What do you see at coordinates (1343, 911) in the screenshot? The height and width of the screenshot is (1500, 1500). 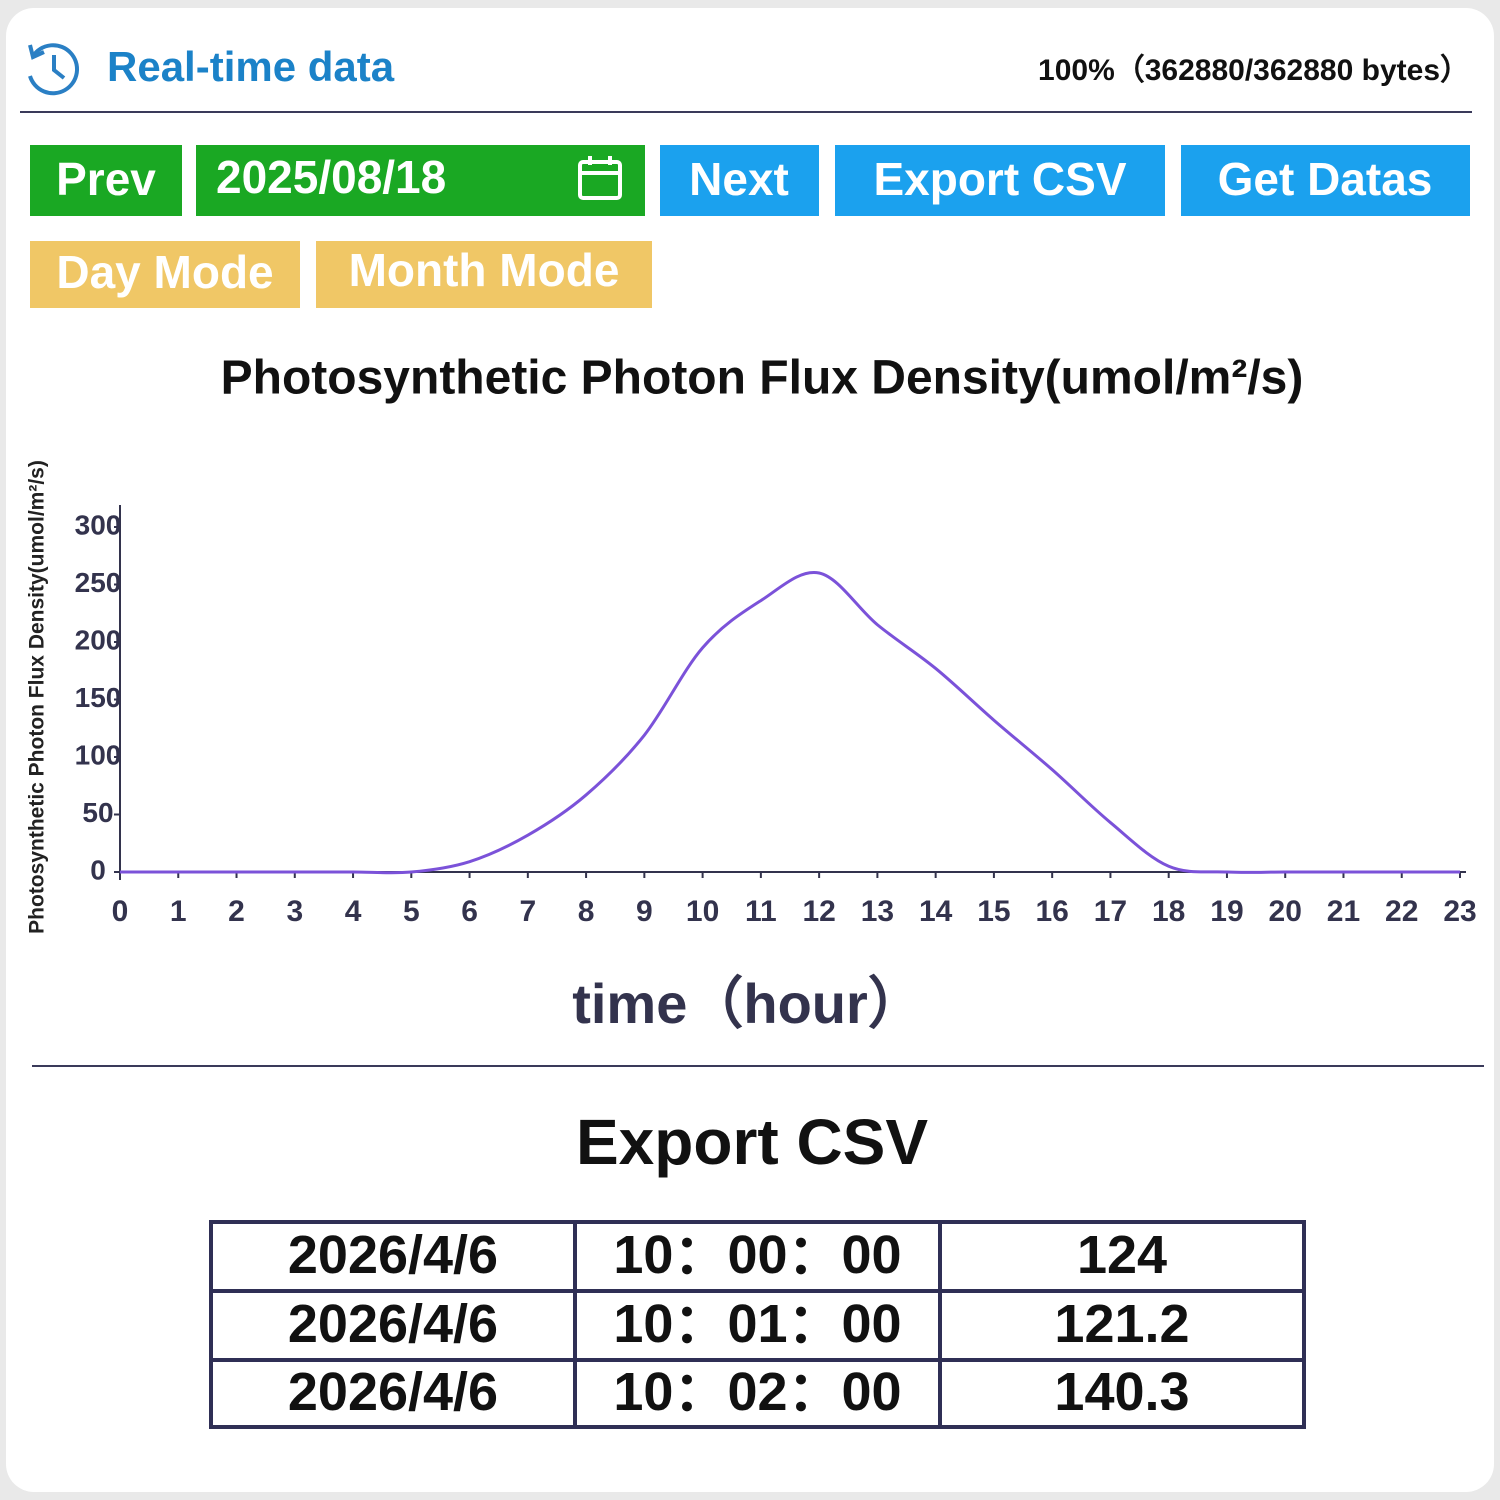 I see `x-tick-label: 21` at bounding box center [1343, 911].